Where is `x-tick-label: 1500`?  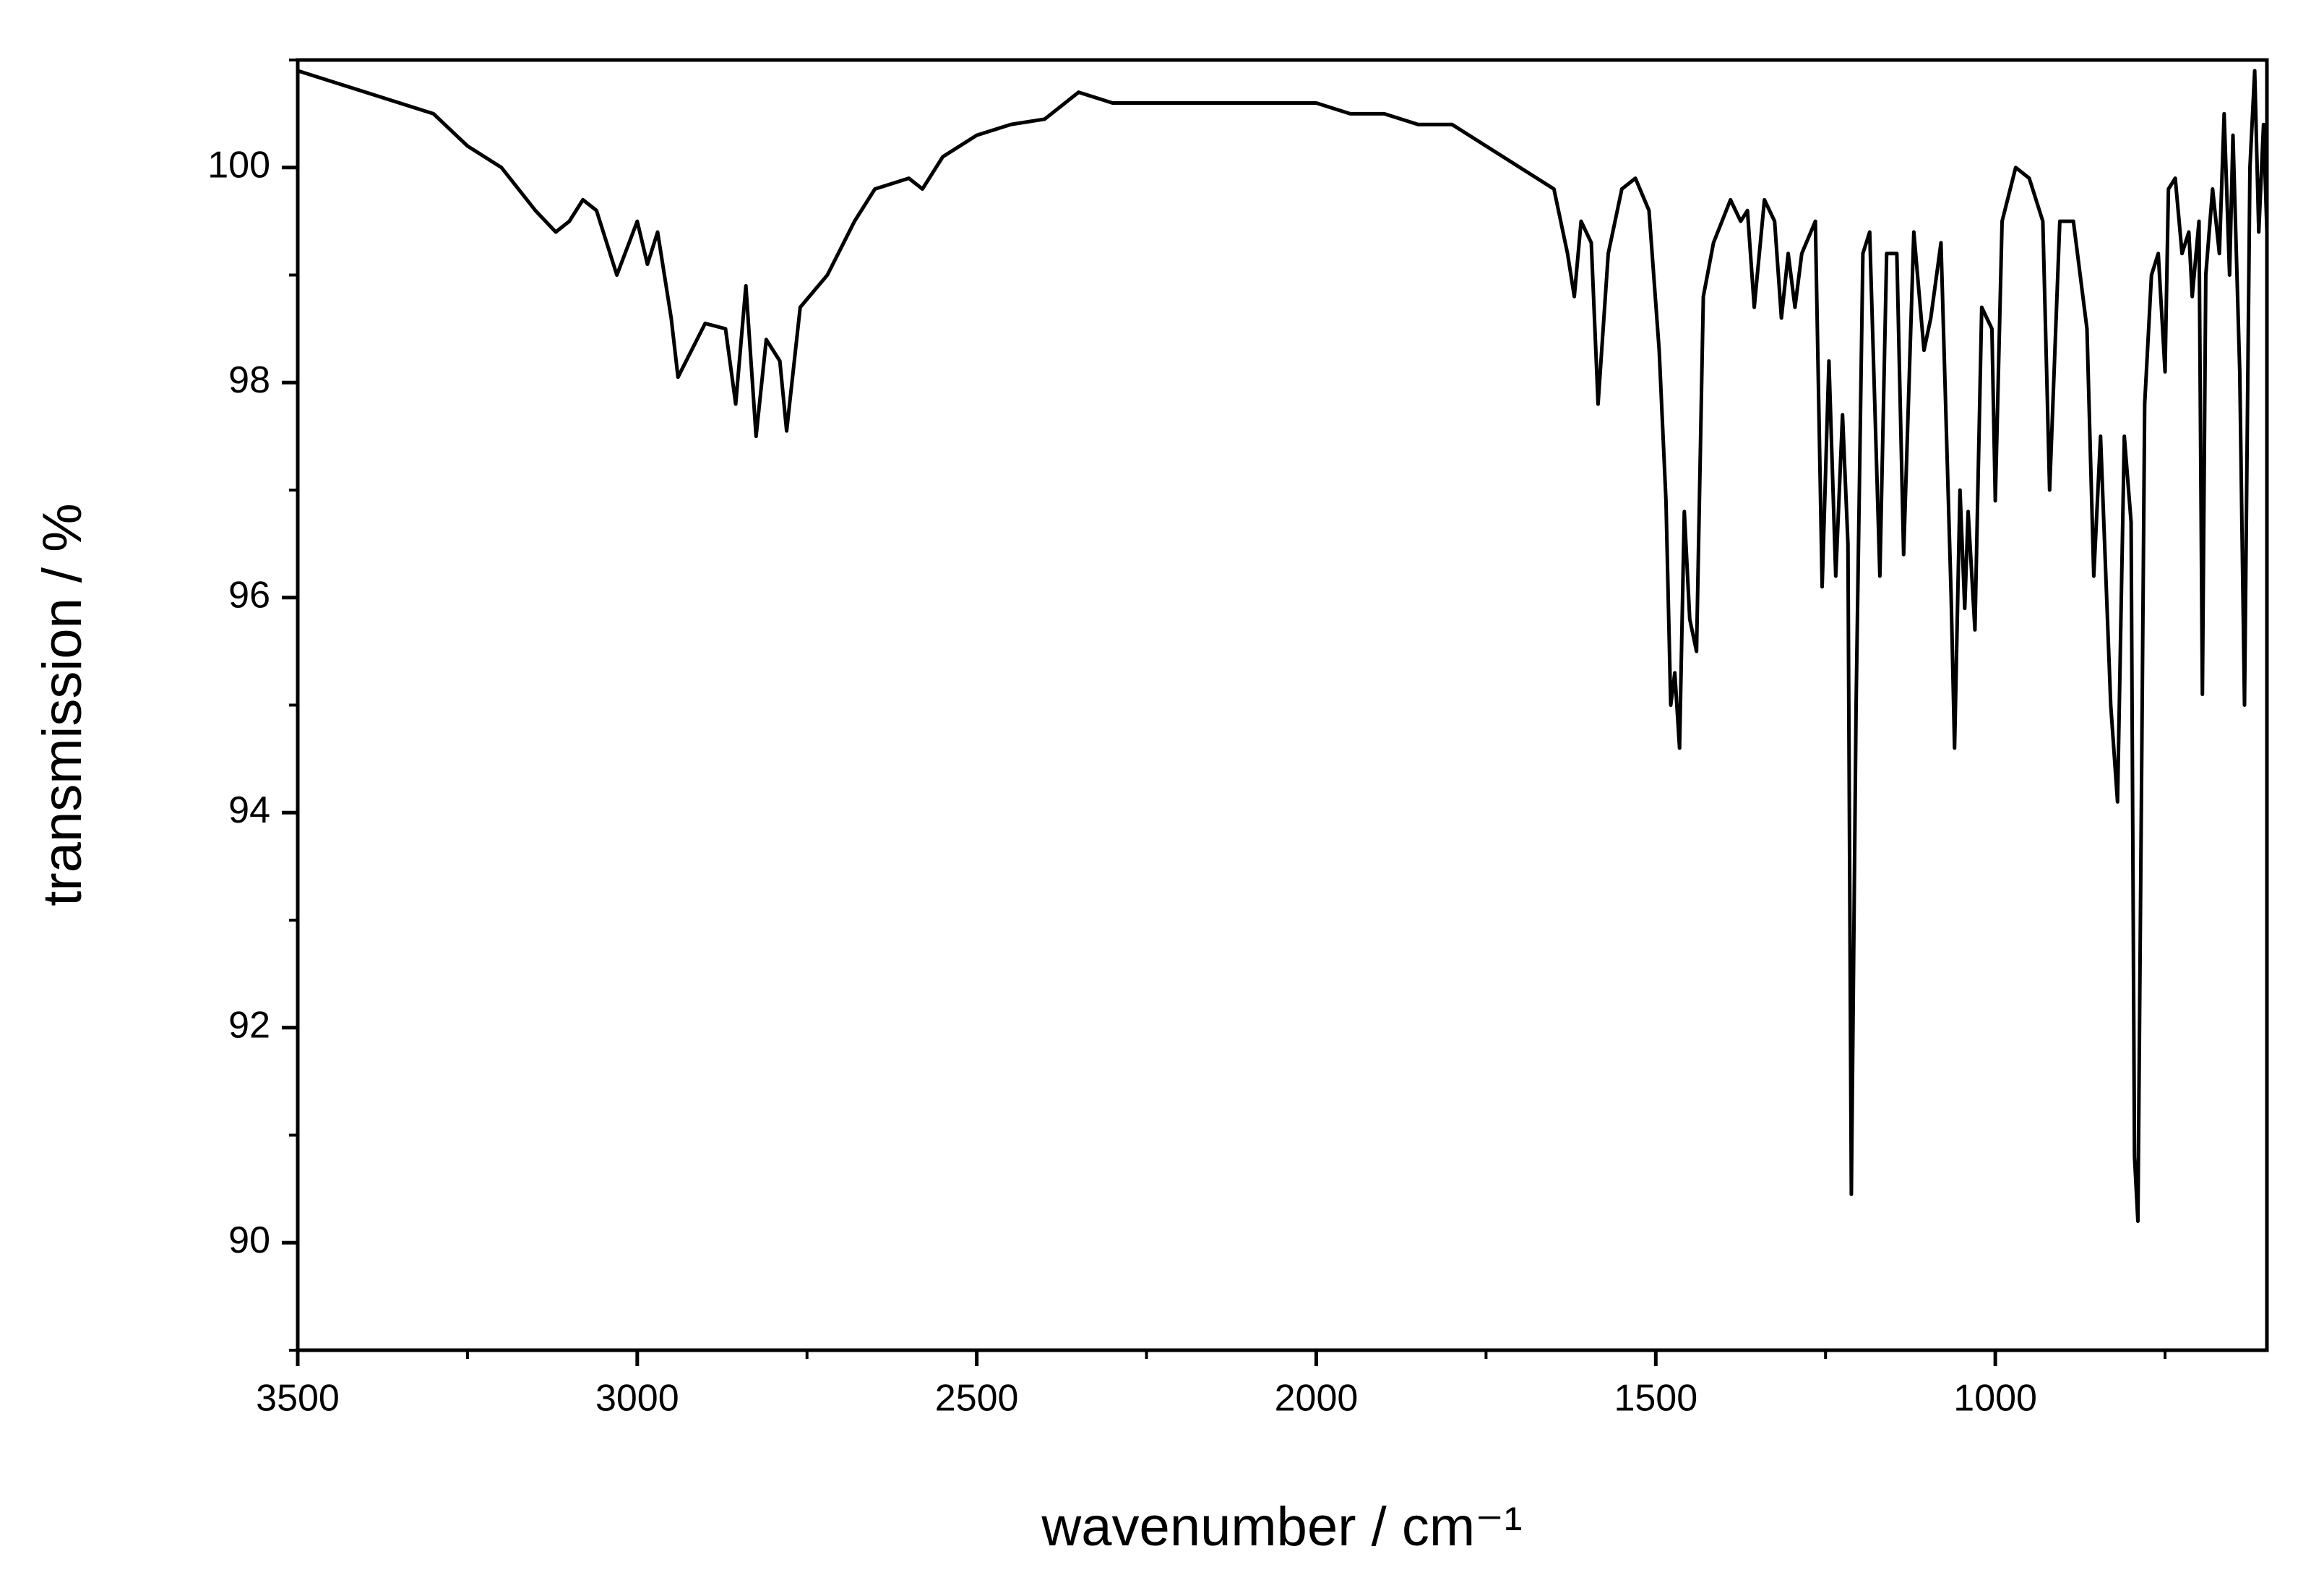 x-tick-label: 1500 is located at coordinates (1655, 1399).